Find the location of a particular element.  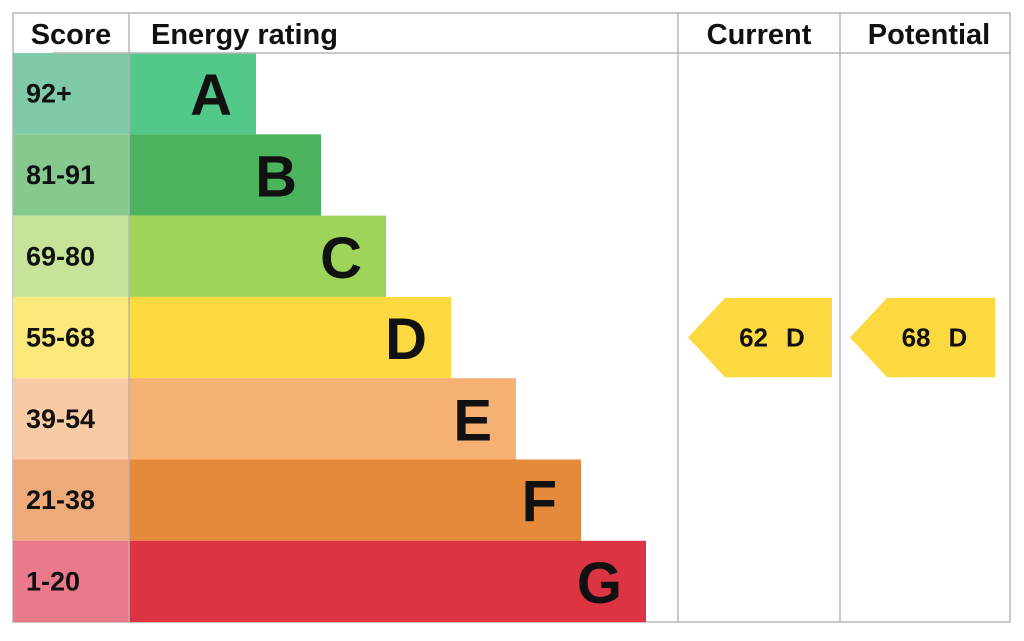

score-label: 92+ is located at coordinates (49, 94).